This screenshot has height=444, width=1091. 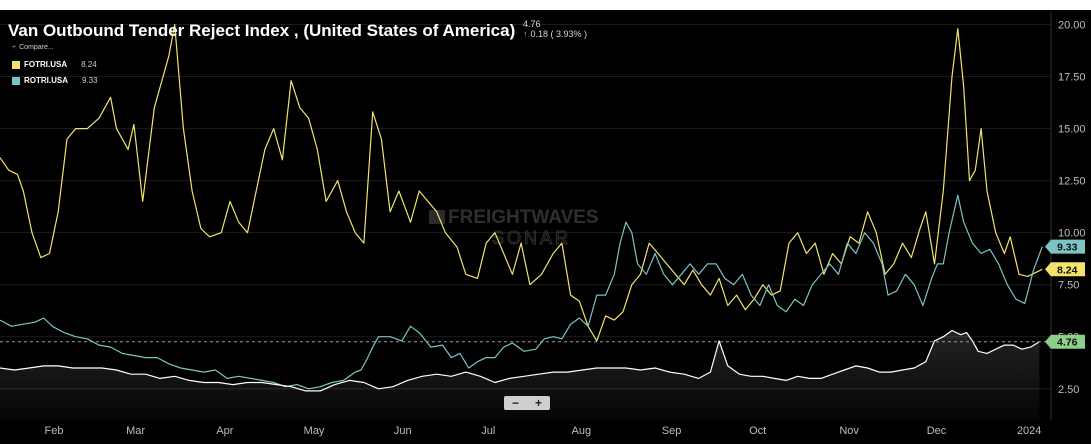 I want to click on y-tick-label: 12.50, so click(x=1072, y=182).